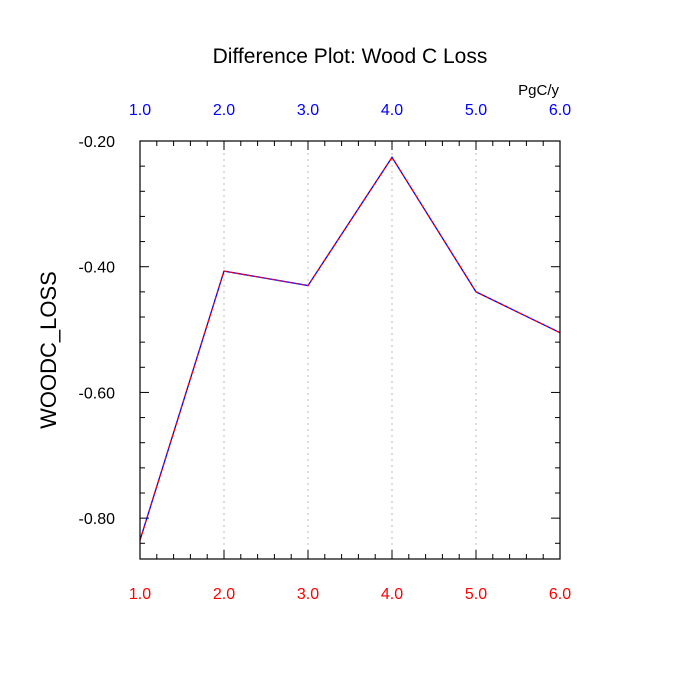 This screenshot has width=700, height=700. What do you see at coordinates (140, 110) in the screenshot?
I see `x-tick-label-top: 1.0` at bounding box center [140, 110].